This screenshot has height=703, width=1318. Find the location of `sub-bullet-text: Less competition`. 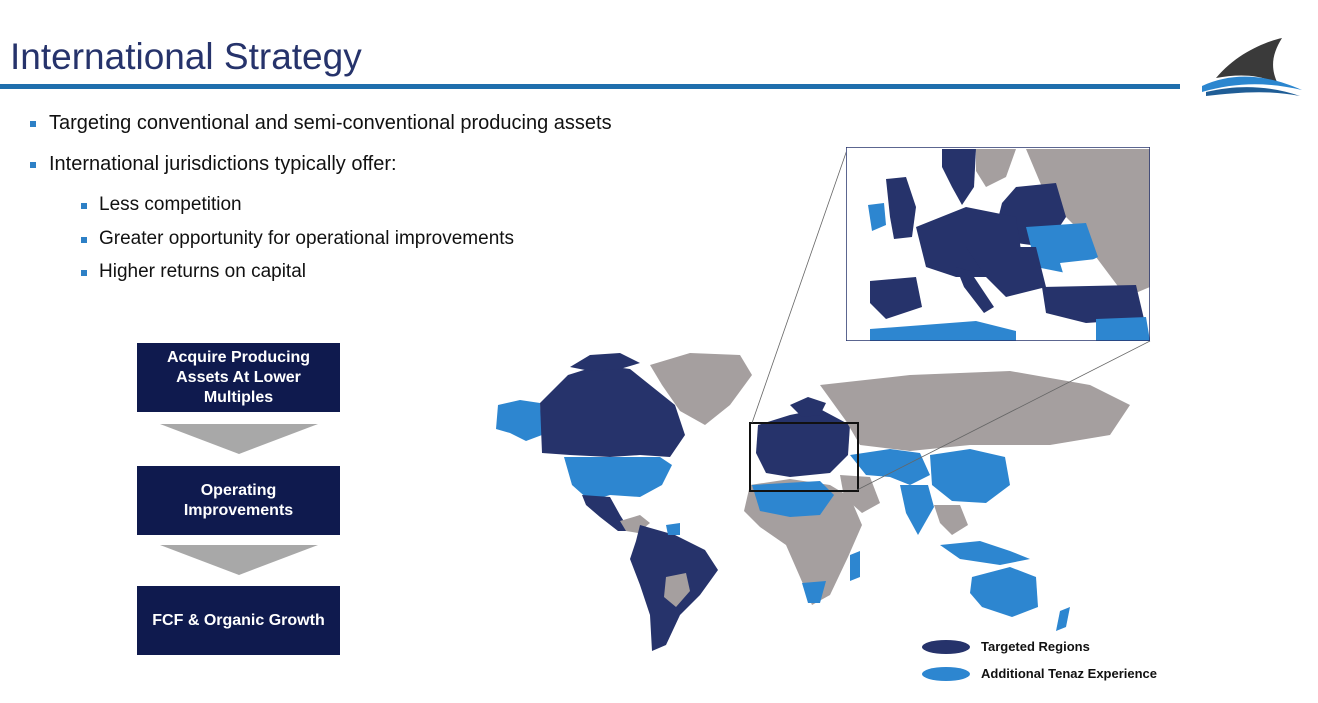

sub-bullet-text: Less competition is located at coordinates (170, 204).